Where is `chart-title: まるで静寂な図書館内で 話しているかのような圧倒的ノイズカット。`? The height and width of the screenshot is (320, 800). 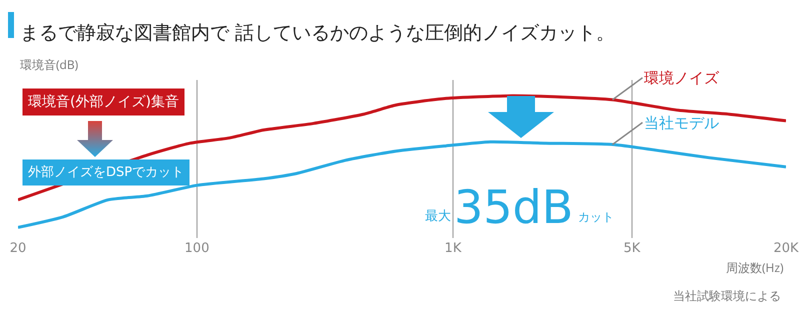 chart-title: まるで静寂な図書館内で 話しているかのような圧倒的ノイズカット。 is located at coordinates (318, 33).